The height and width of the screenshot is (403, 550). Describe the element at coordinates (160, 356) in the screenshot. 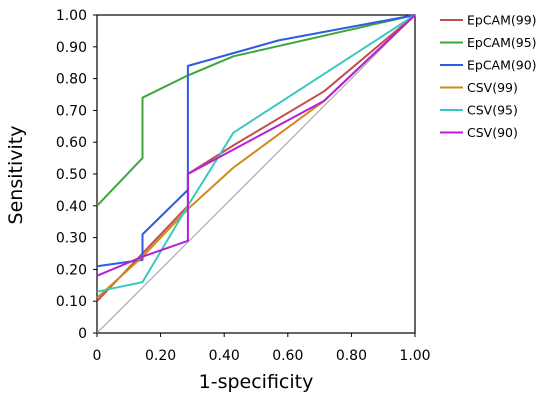

I see `x-tick-label: 0.20` at that location.